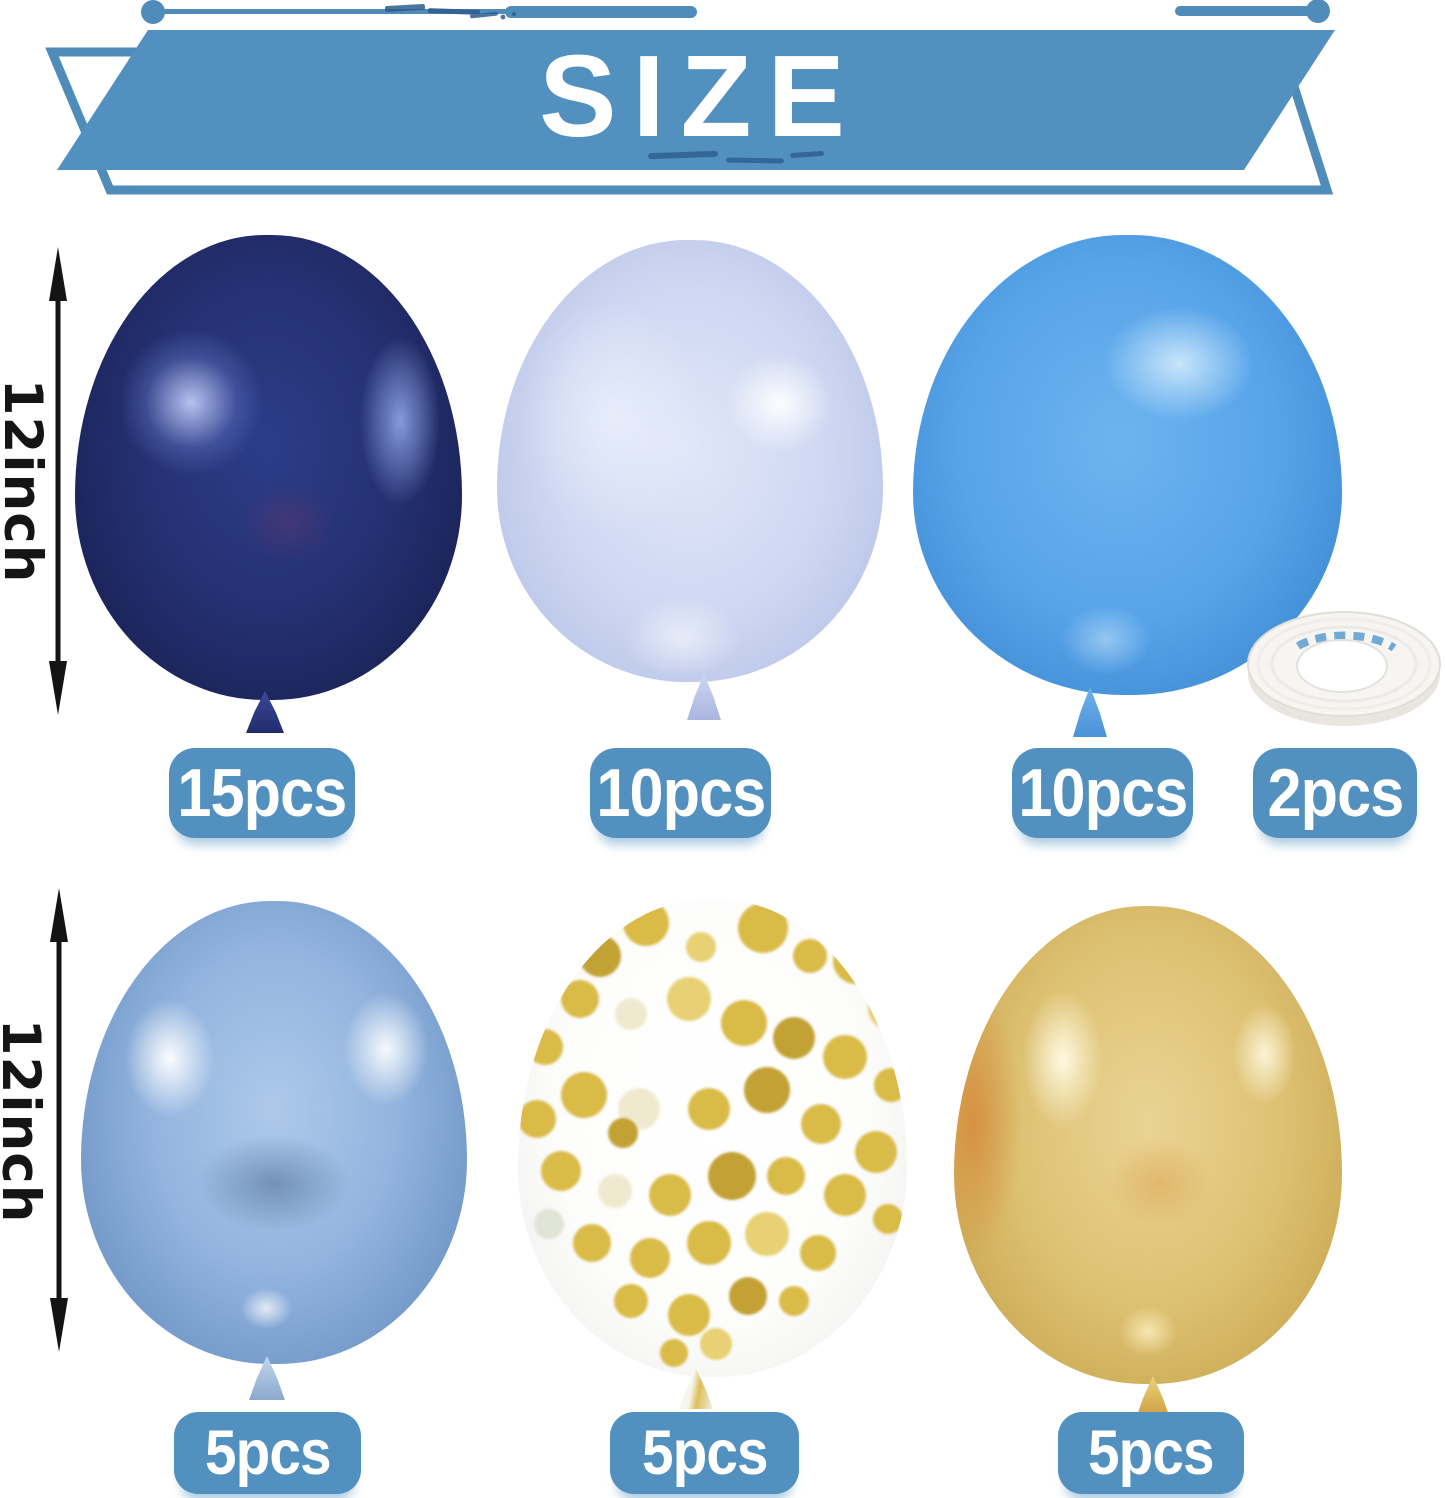 This screenshot has height=1498, width=1445. Describe the element at coordinates (1148, 1163) in the screenshot. I see `metallic-gold-balloon` at that location.